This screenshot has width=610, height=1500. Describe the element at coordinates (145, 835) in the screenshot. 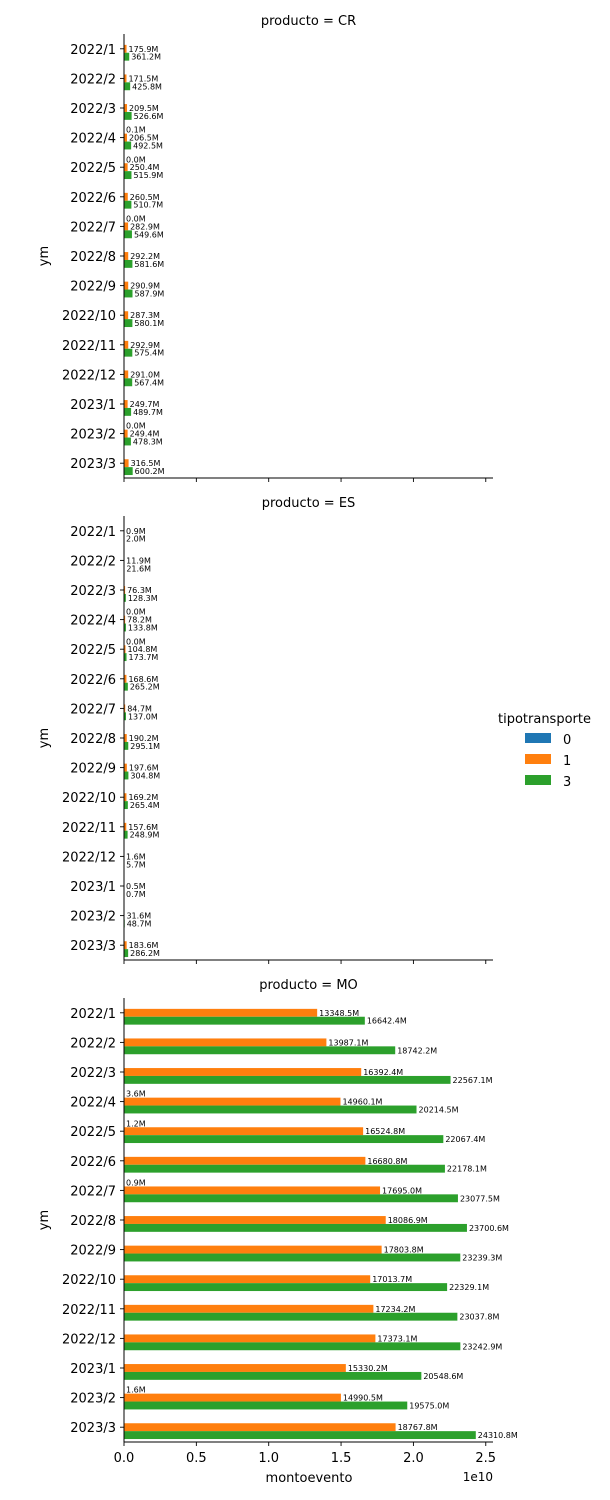

I see `data-label: 248.9M` at that location.